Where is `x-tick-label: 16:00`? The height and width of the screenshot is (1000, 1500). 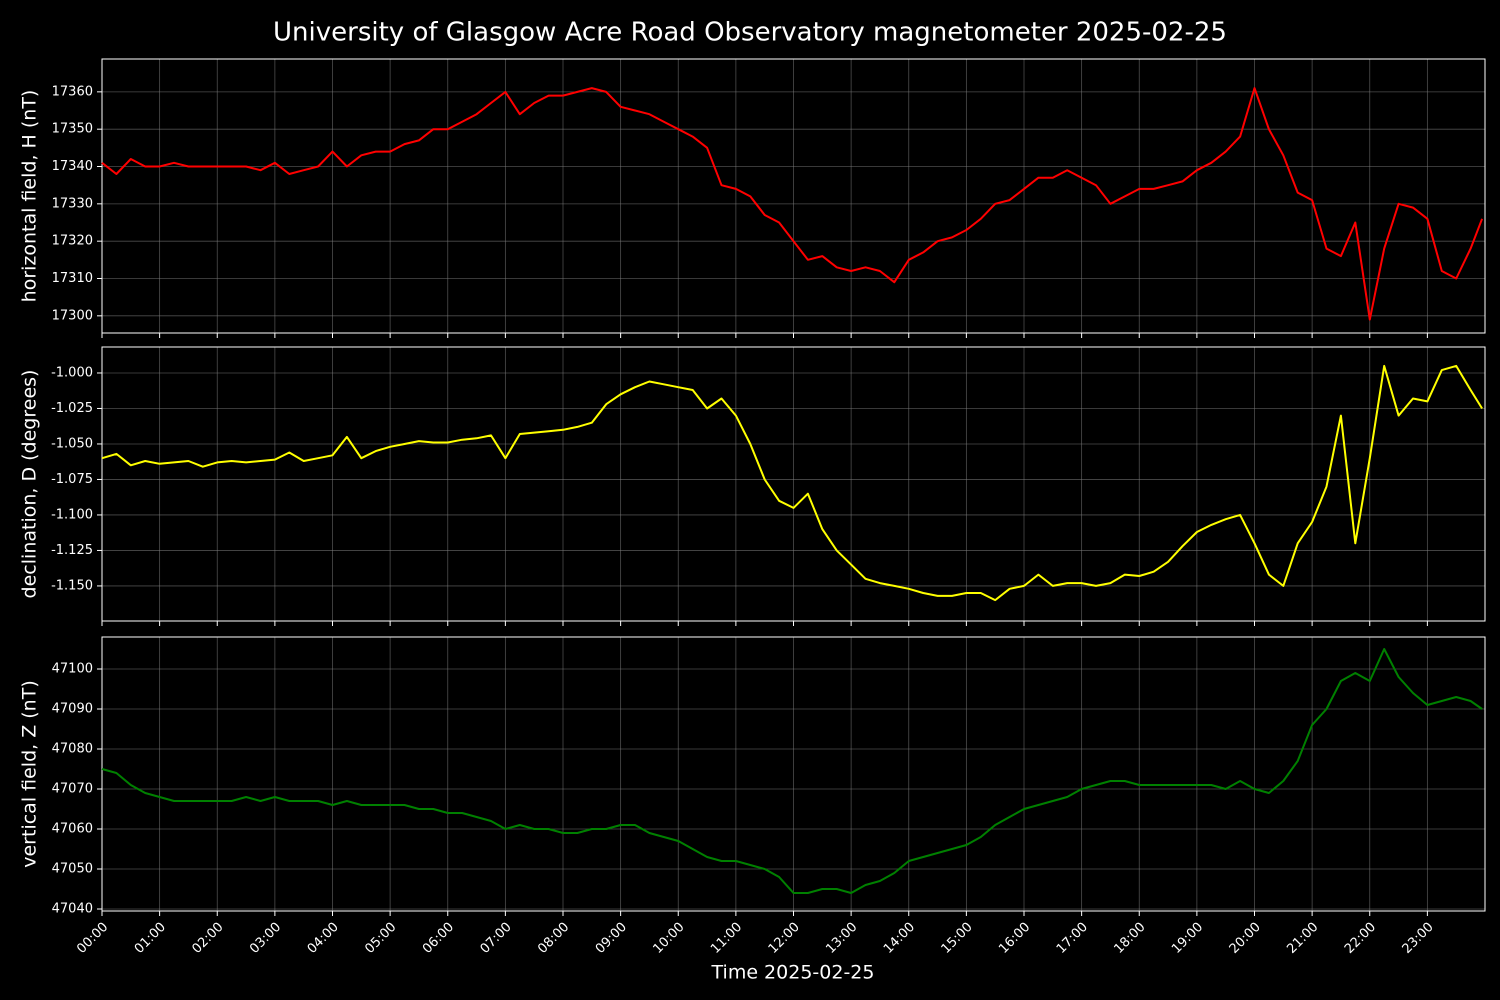
x-tick-label: 16:00 is located at coordinates (1014, 938).